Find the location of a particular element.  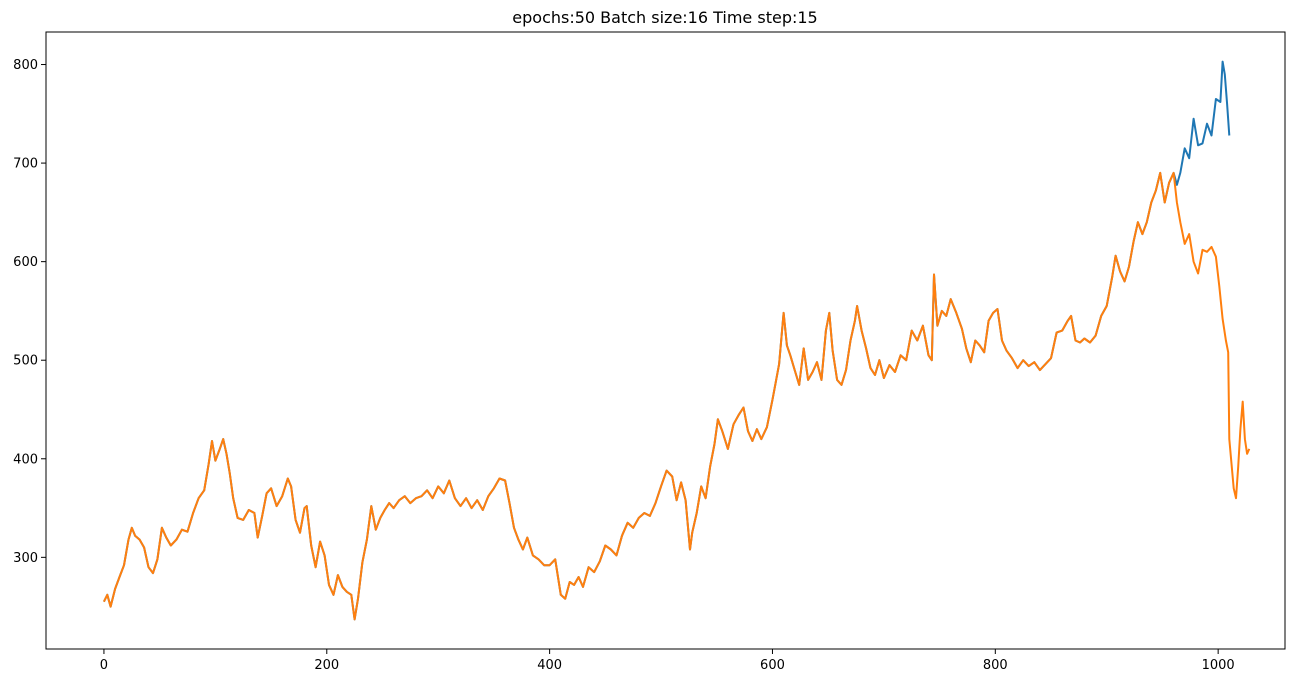

y-tick-label: 700 is located at coordinates (25, 164).